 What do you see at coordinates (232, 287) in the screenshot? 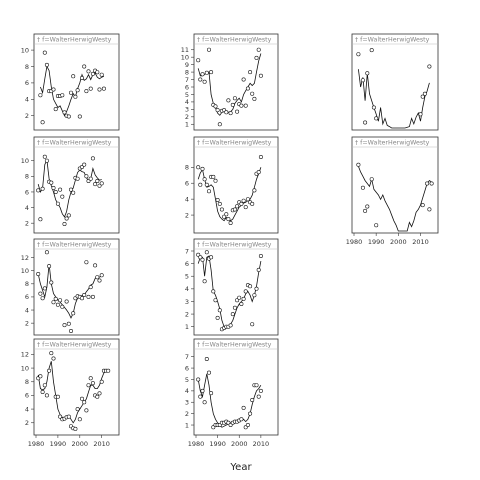
I see `facet-panel: † f=WalterHerwigWesty 1 2 3 4 5 6 7` at bounding box center [232, 287].